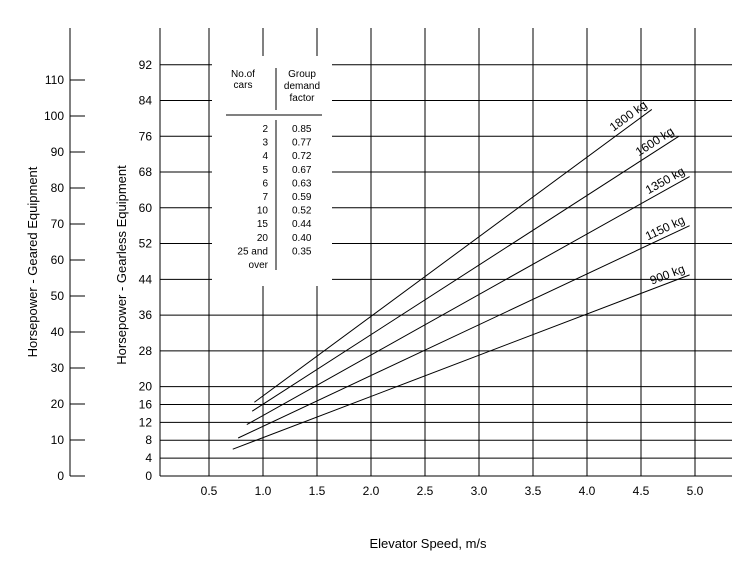 The width and height of the screenshot is (742, 561). What do you see at coordinates (695, 491) in the screenshot?
I see `x-tick-label: 5.0` at bounding box center [695, 491].